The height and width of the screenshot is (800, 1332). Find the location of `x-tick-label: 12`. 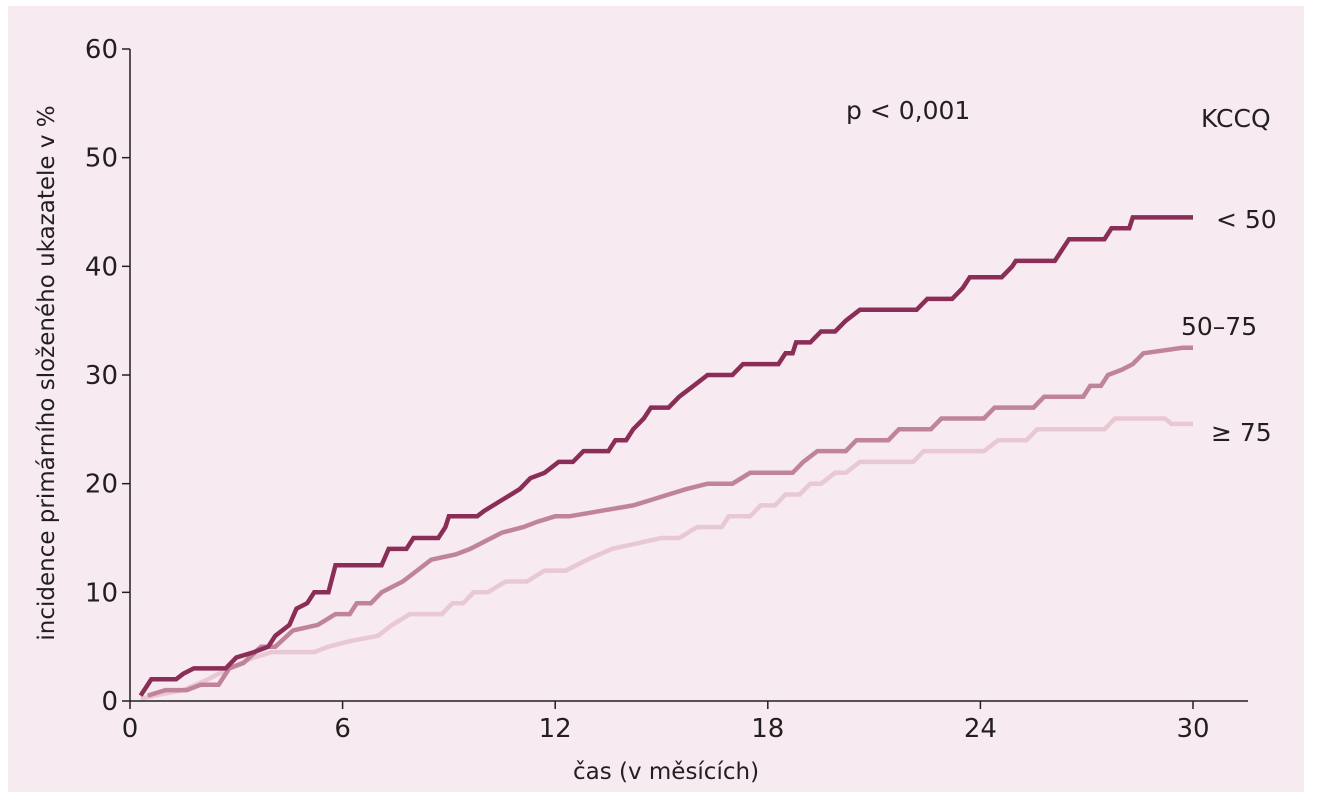

x-tick-label: 12 is located at coordinates (555, 729).